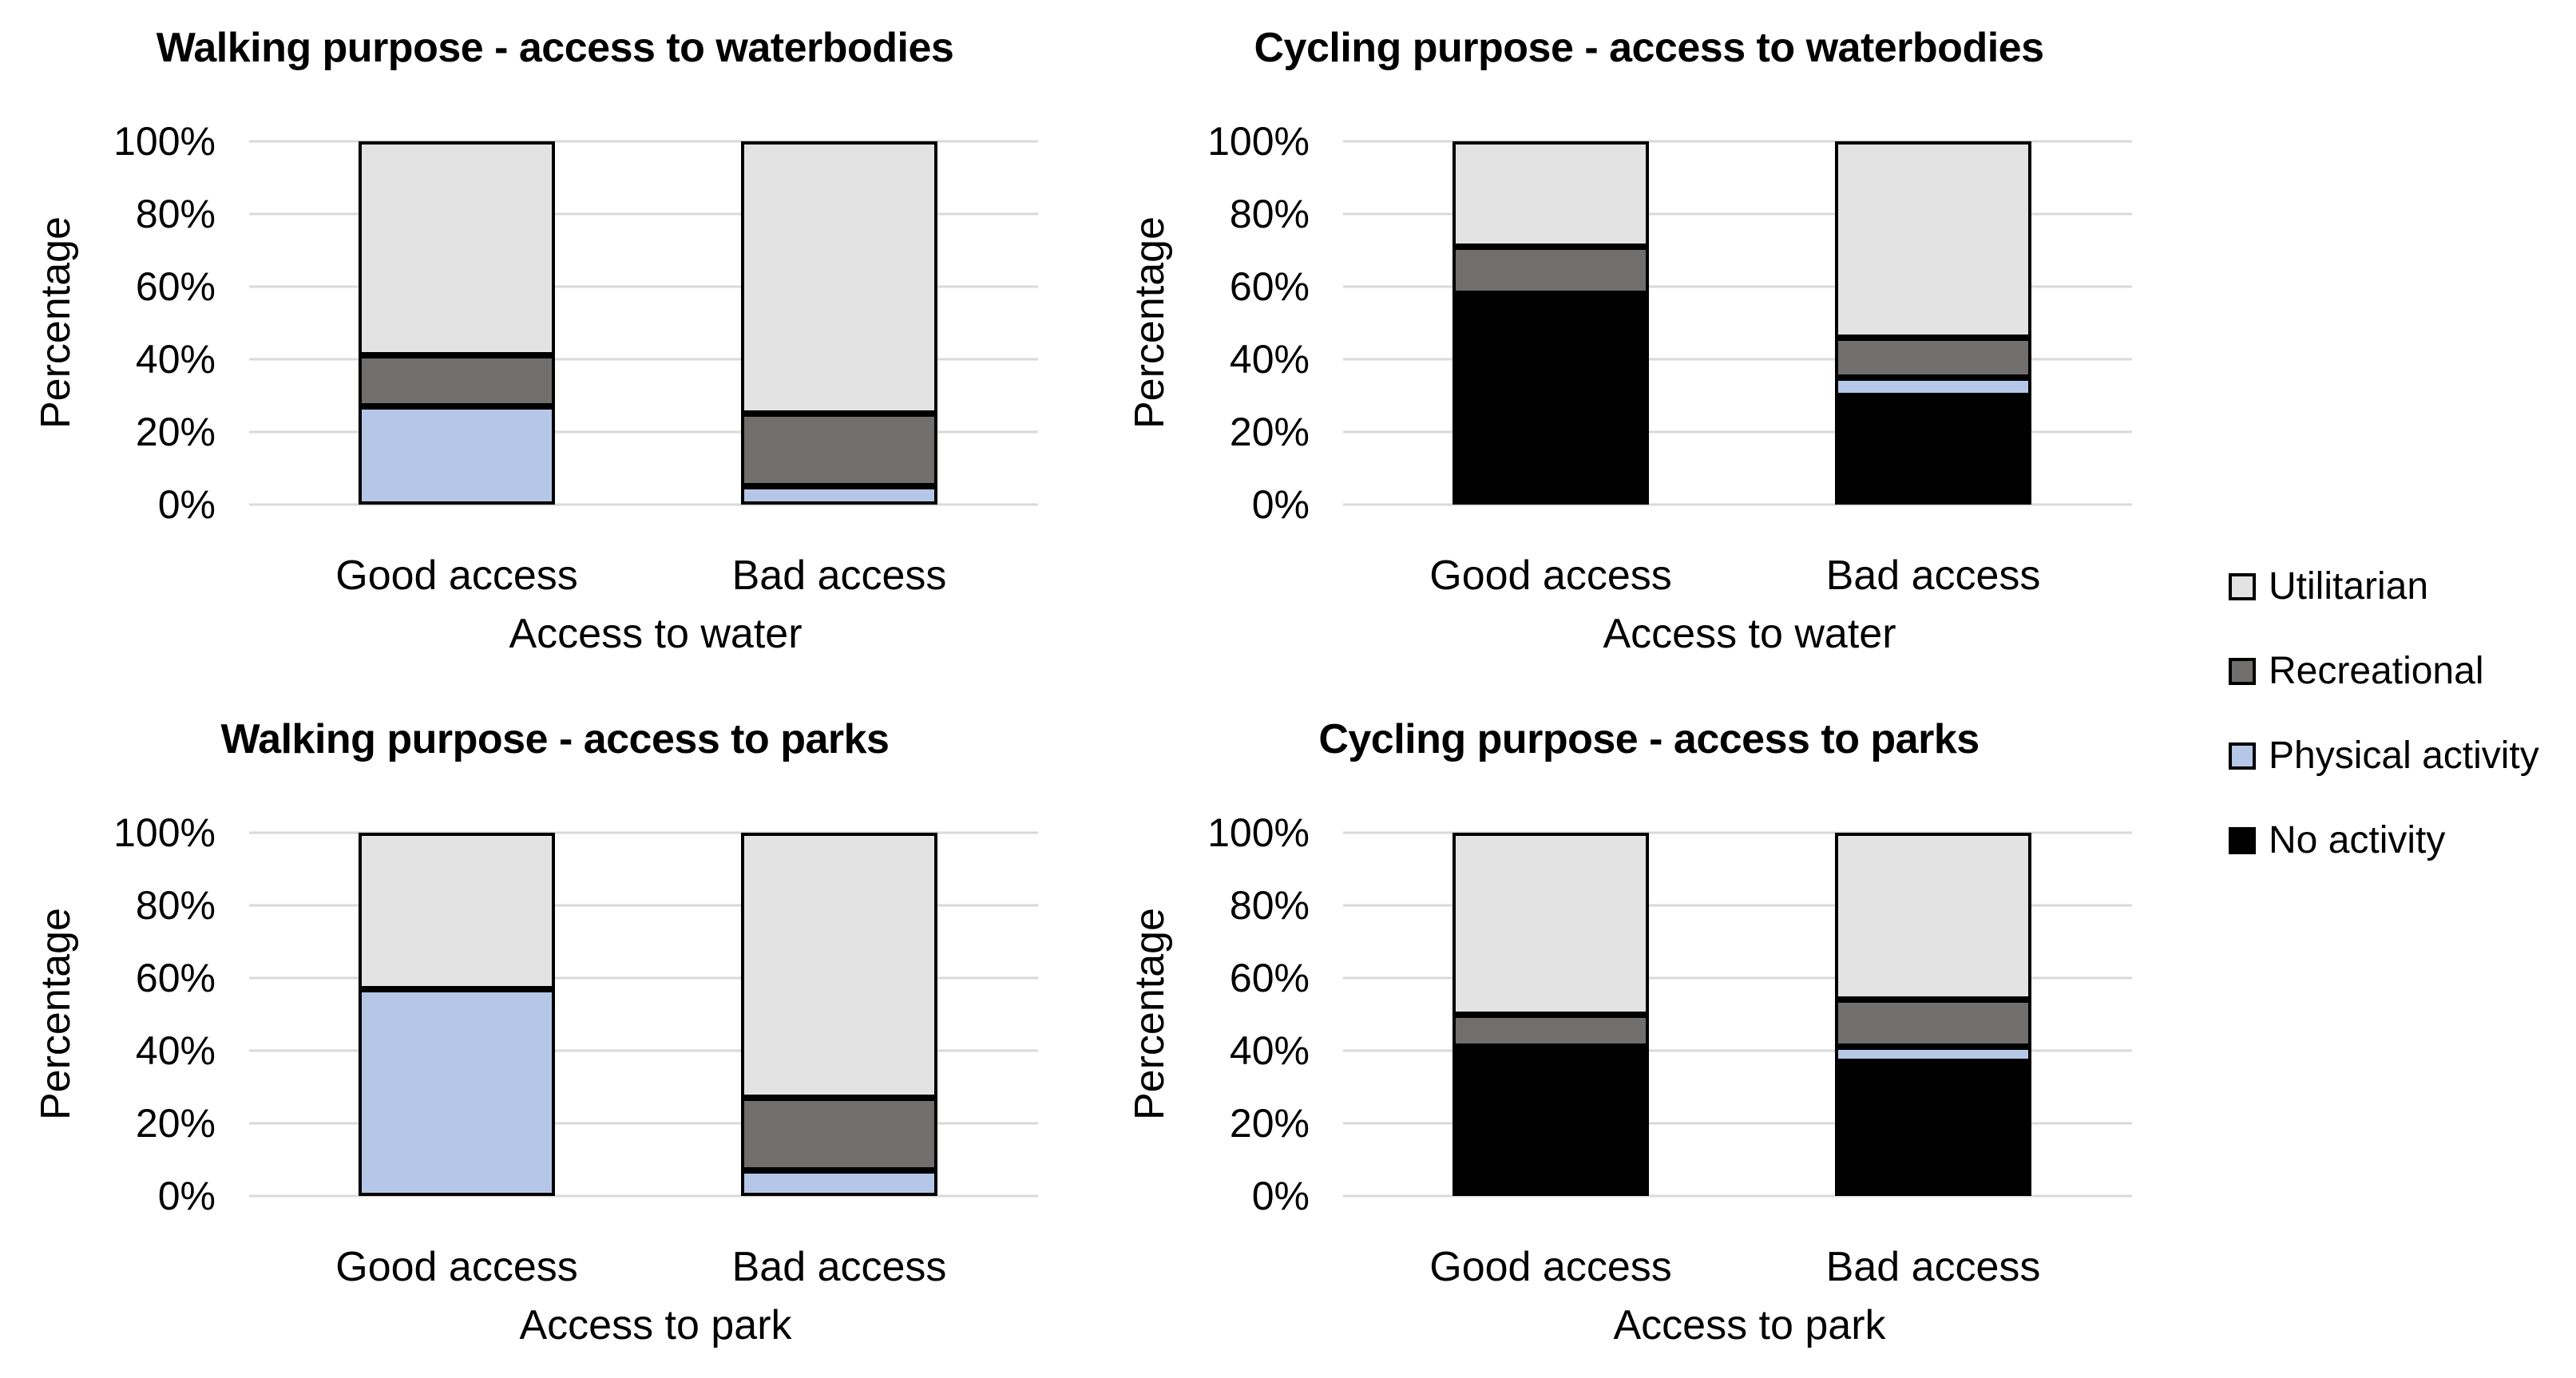 The width and height of the screenshot is (2576, 1378). I want to click on legend-label-no-activity: No activity, so click(2358, 840).